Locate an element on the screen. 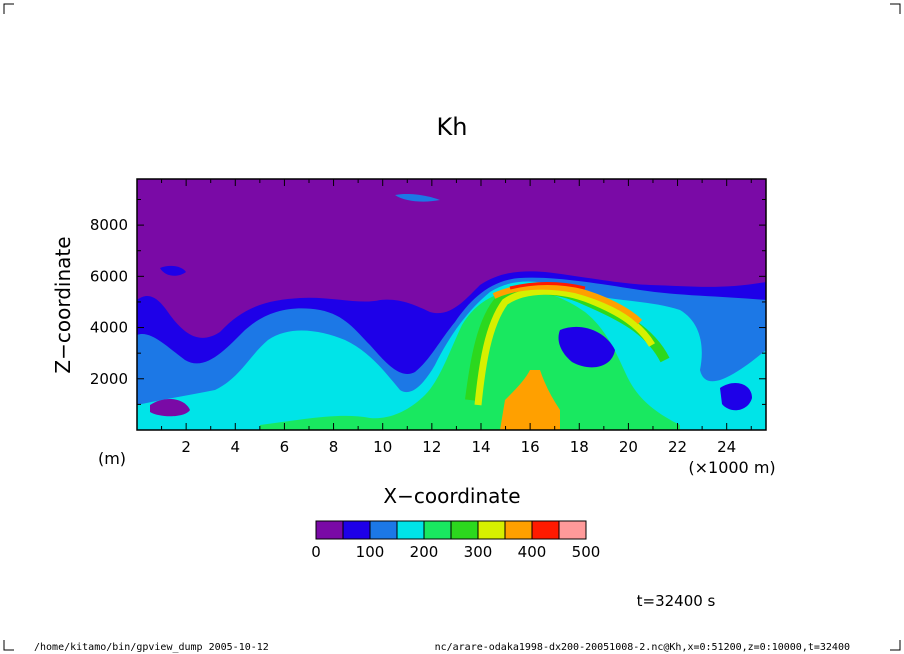 The height and width of the screenshot is (654, 904). contour-patch-d is located at coordinates (417, 197).